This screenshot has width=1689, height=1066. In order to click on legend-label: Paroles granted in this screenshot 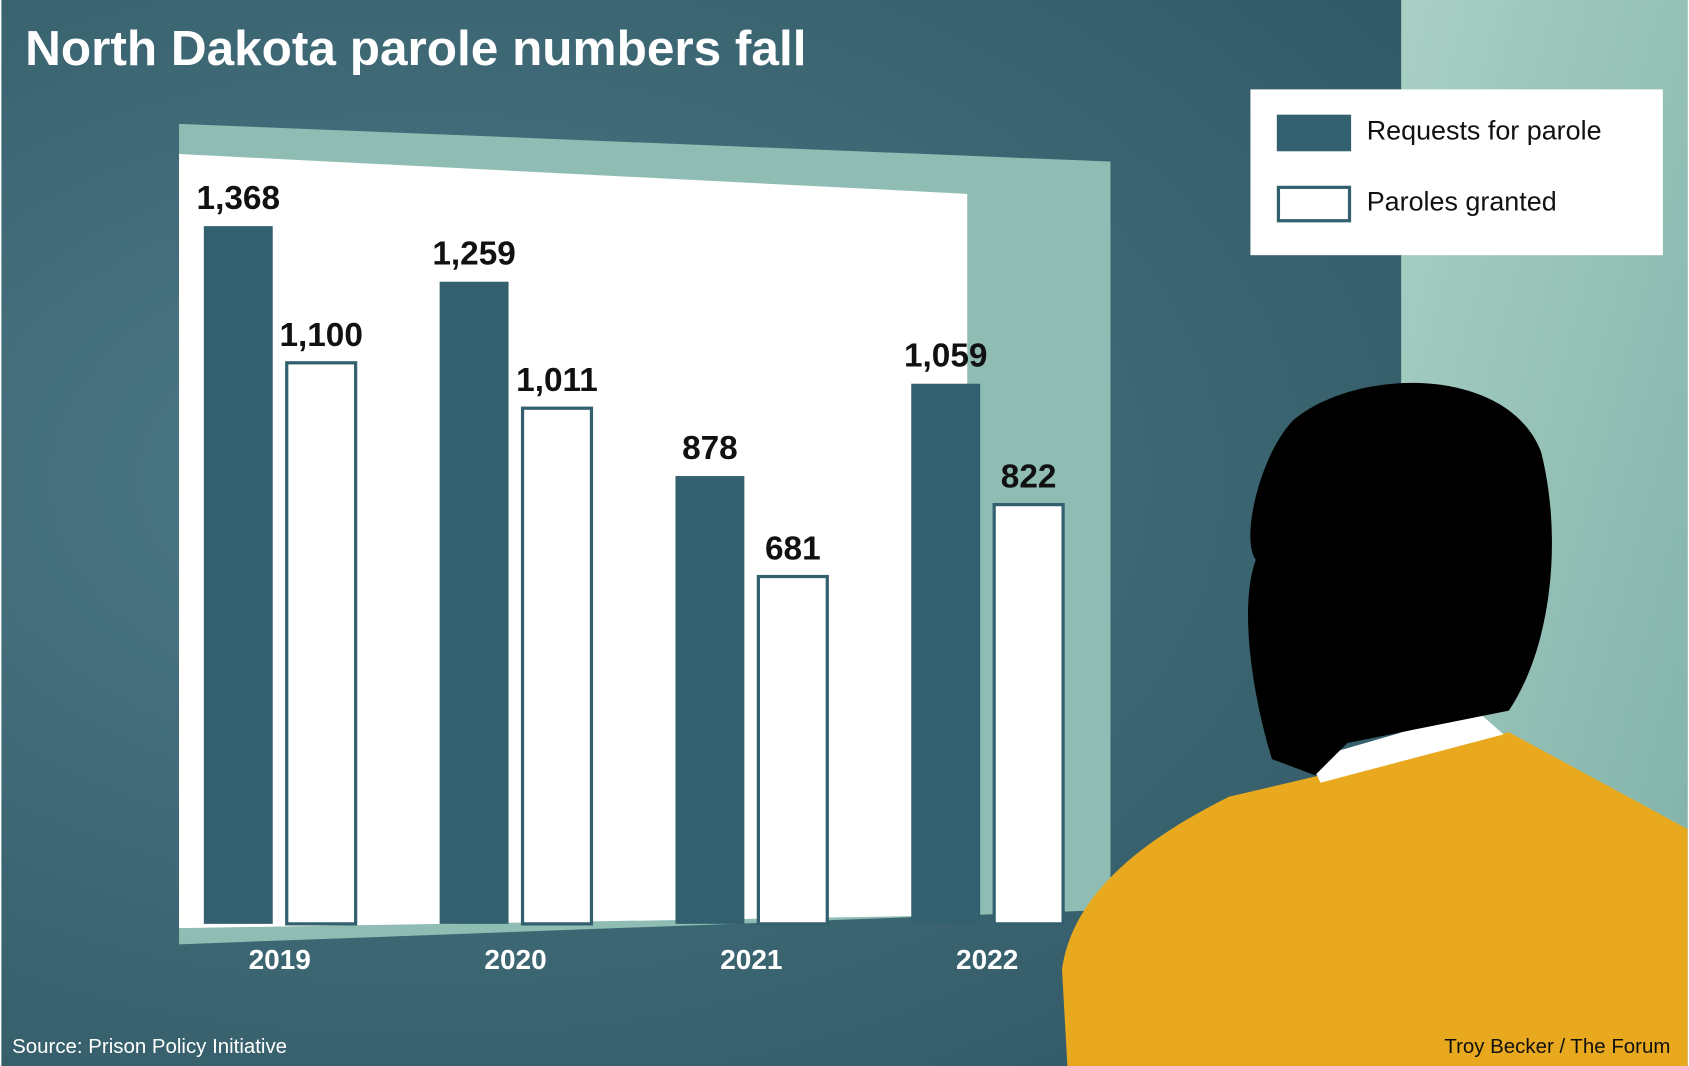, I will do `click(1462, 202)`.